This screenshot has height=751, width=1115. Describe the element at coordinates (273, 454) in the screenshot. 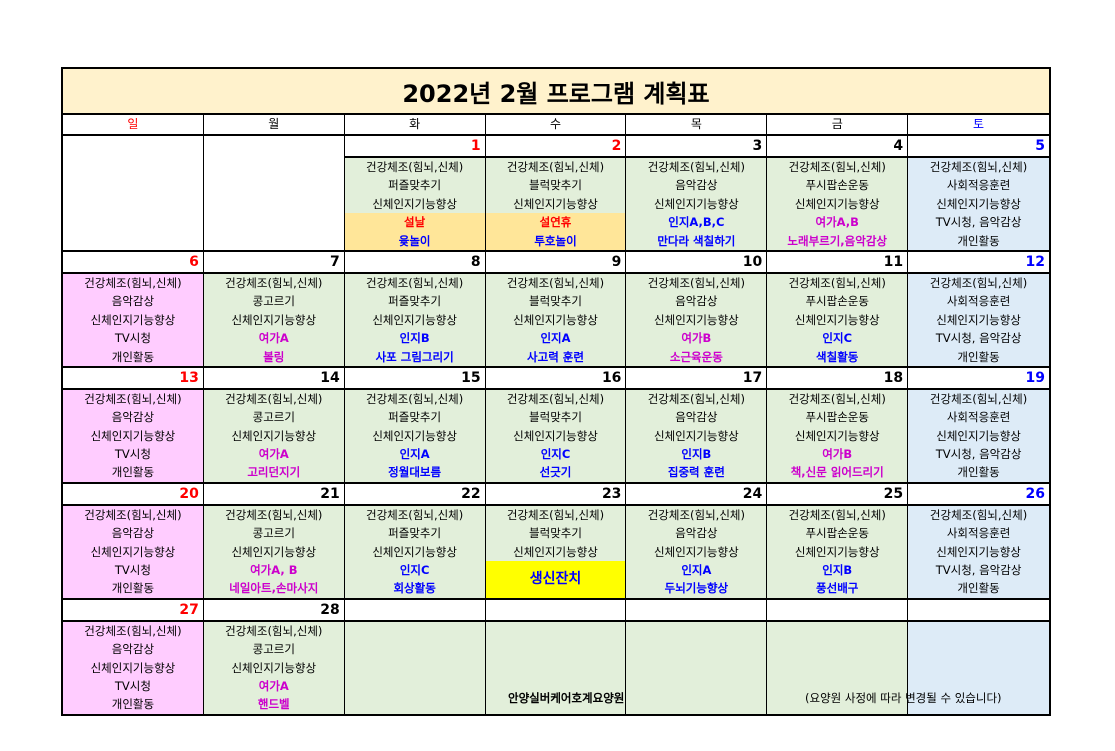

I see `activity-line: 여가A` at that location.